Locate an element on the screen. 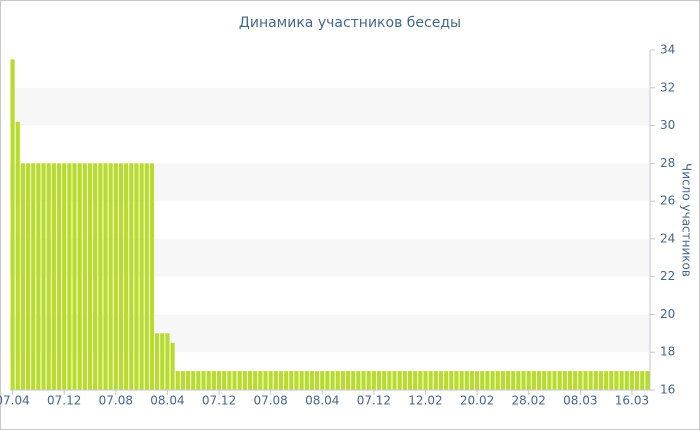  y-tick-label: 22 is located at coordinates (667, 276).